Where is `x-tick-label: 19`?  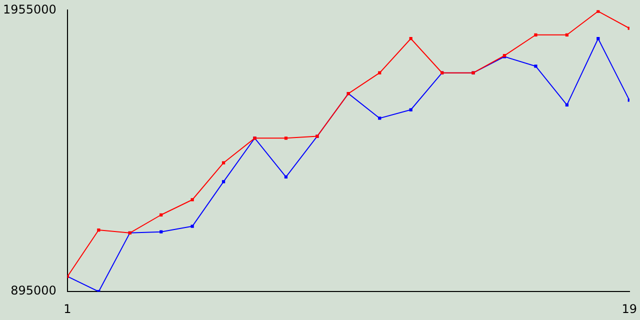
x-tick-label: 19 is located at coordinates (630, 309).